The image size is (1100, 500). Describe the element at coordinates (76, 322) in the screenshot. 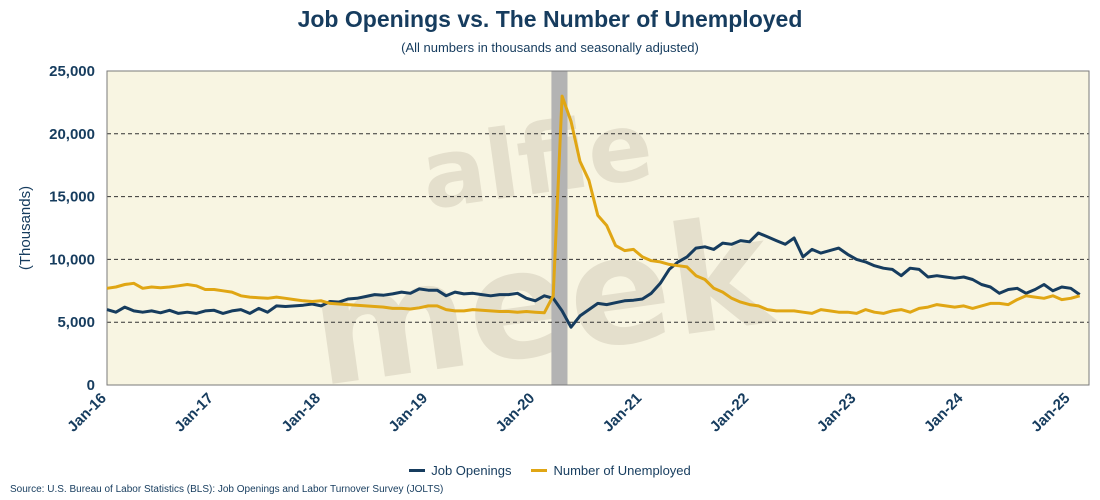

I see `y-tick-label: 5,000` at that location.